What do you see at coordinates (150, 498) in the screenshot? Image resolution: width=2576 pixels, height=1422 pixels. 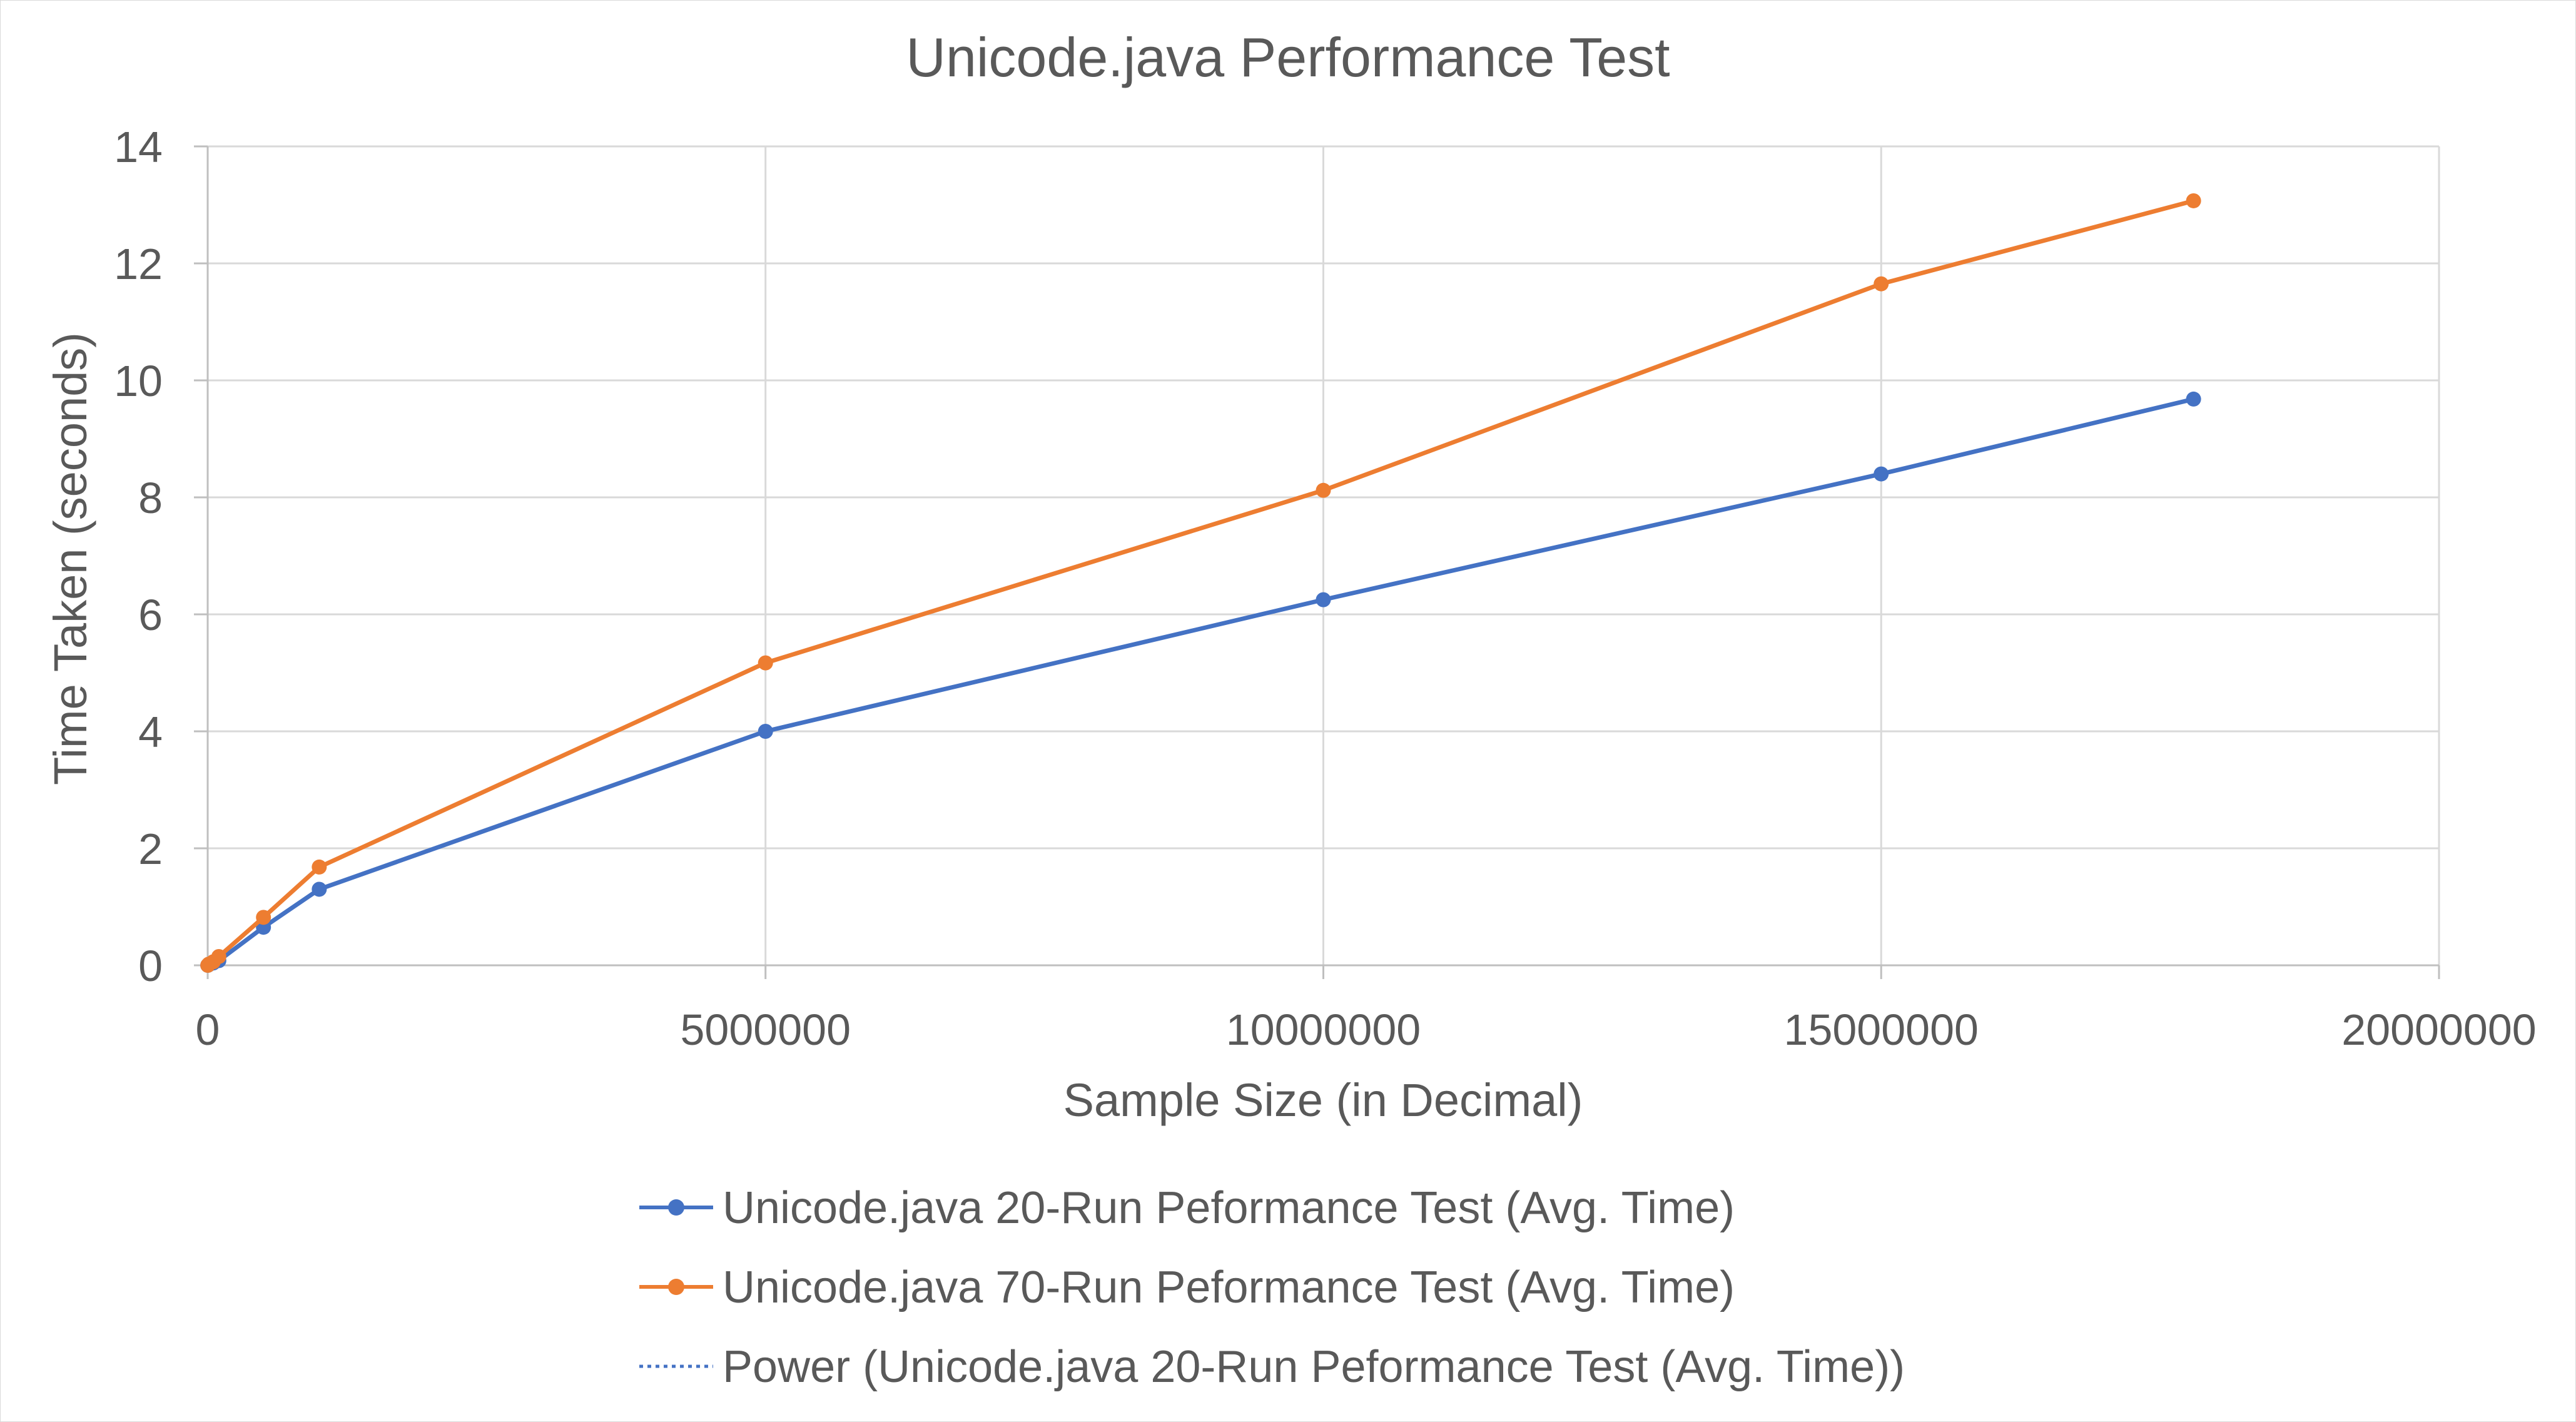 I see `y-tick-label: 8` at bounding box center [150, 498].